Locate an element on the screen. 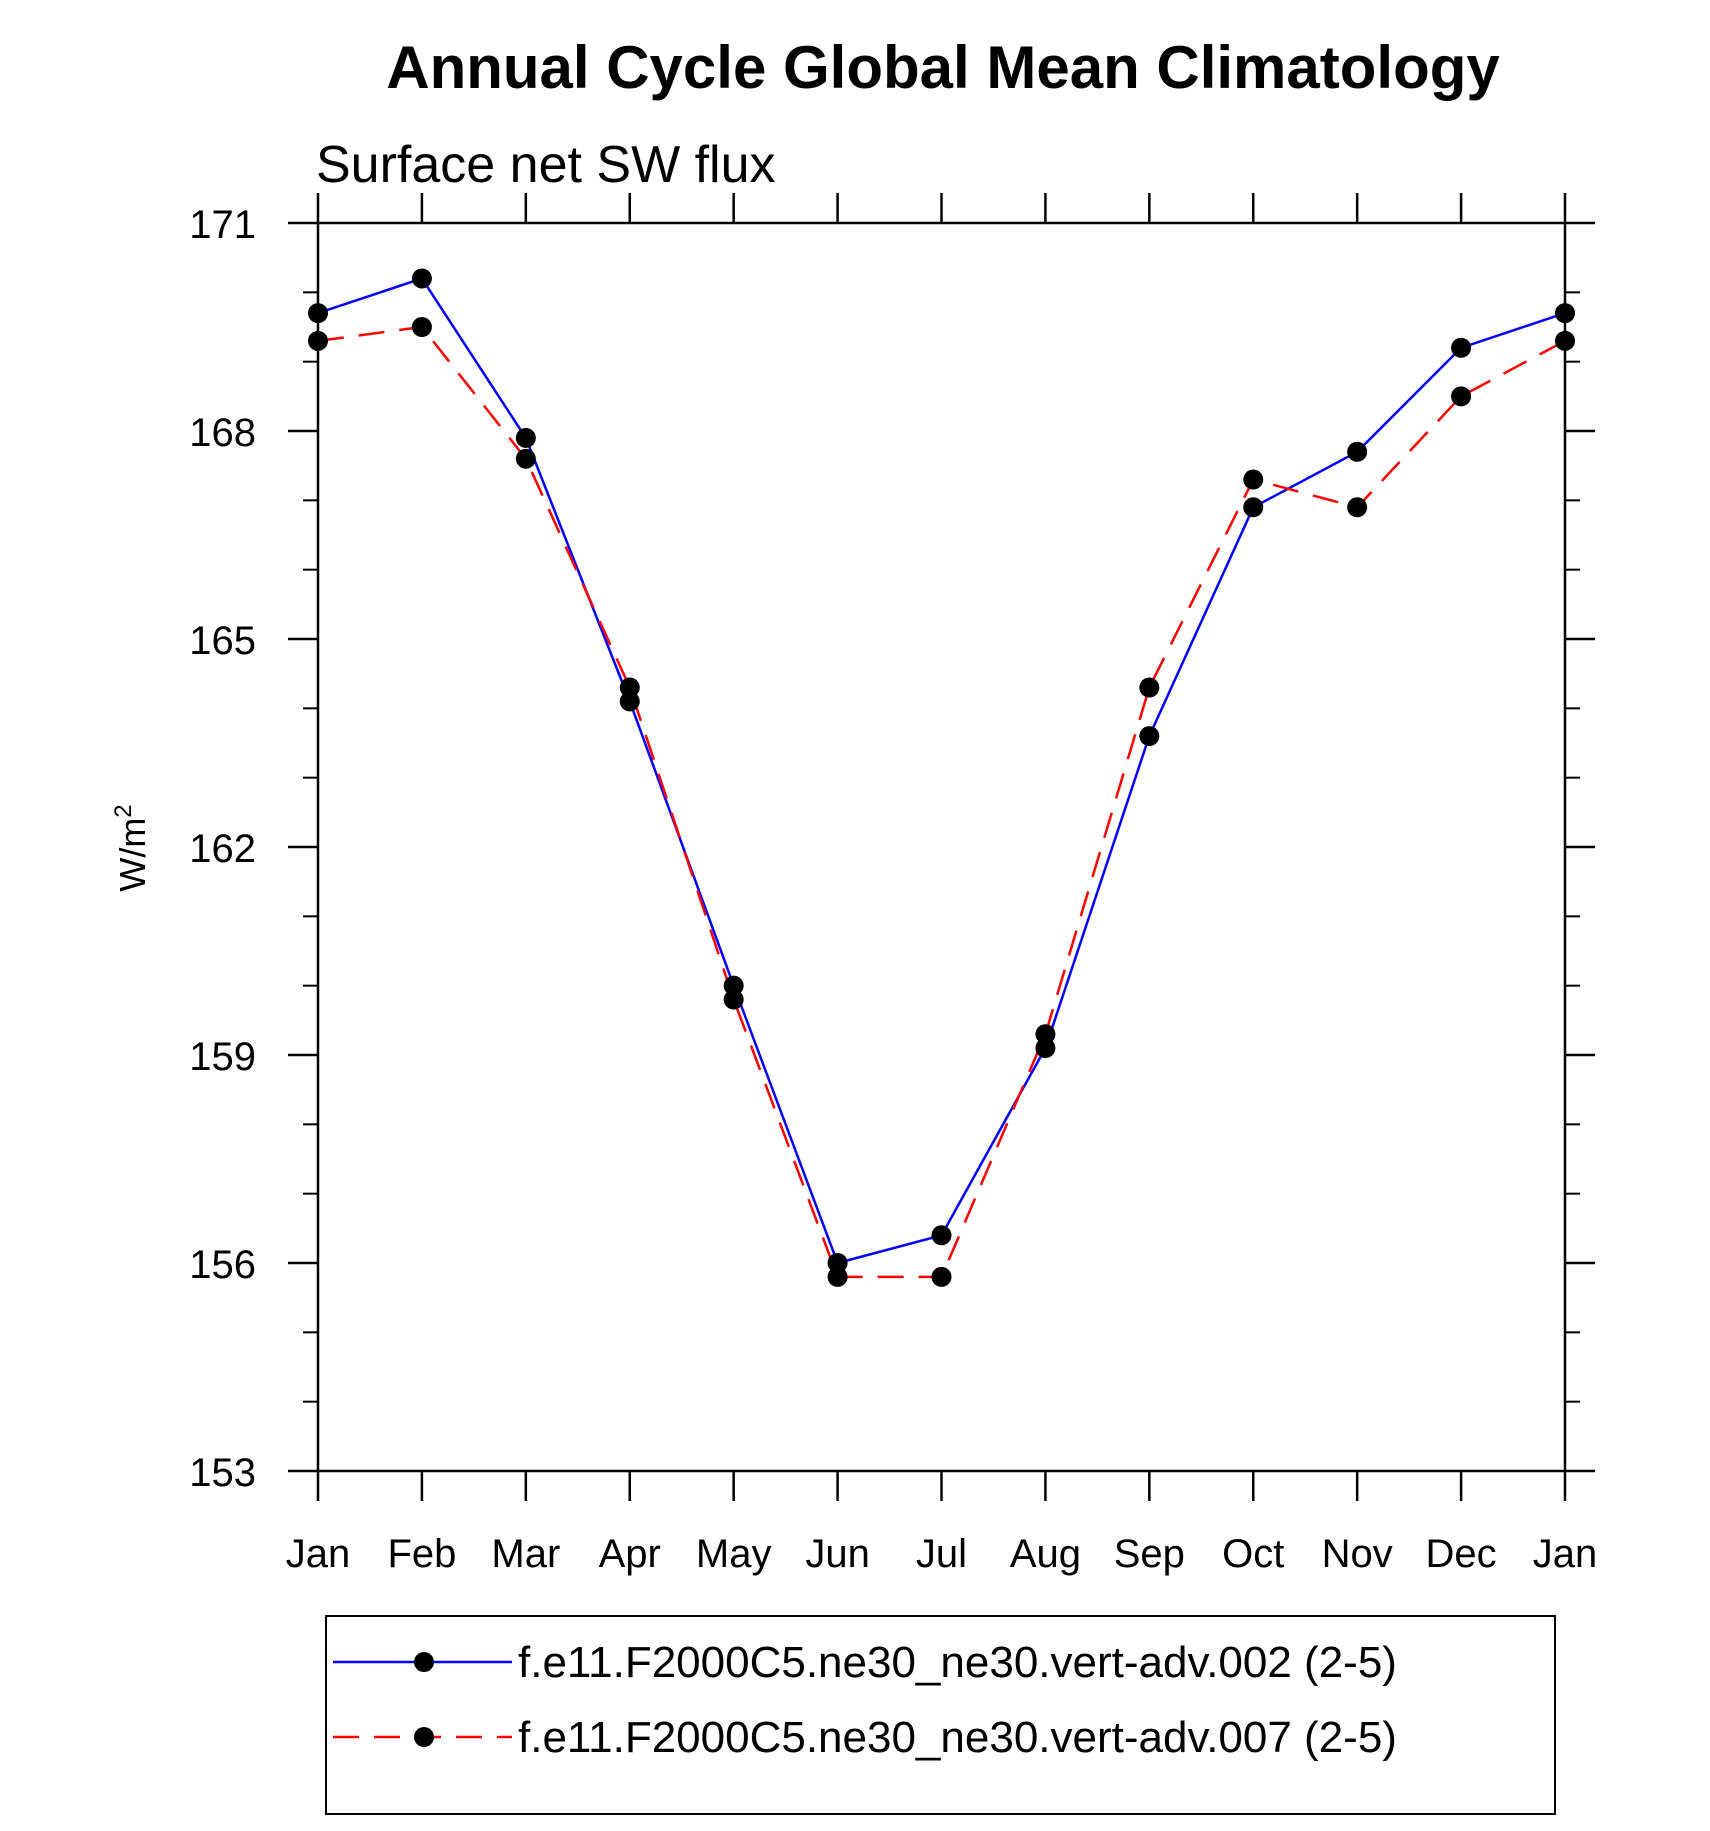  chart-subtitle: Surface net SW flux is located at coordinates (546, 165).